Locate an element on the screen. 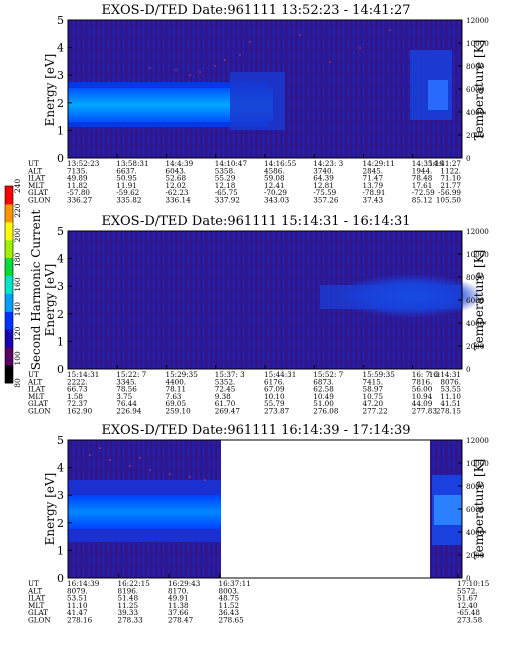 The width and height of the screenshot is (505, 649). table-cell: 15:37: 3 is located at coordinates (230, 374).